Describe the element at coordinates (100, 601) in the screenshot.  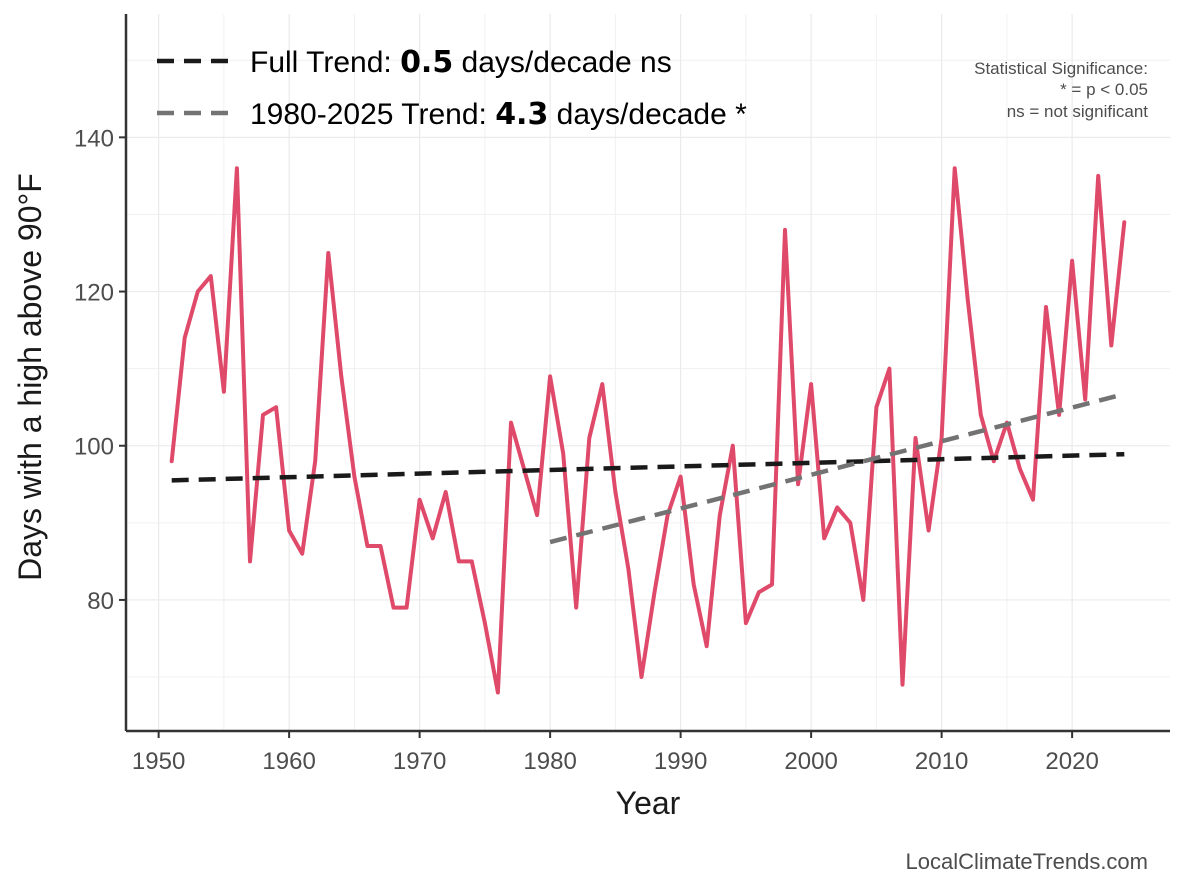
I see `y-tick-label: 80` at that location.